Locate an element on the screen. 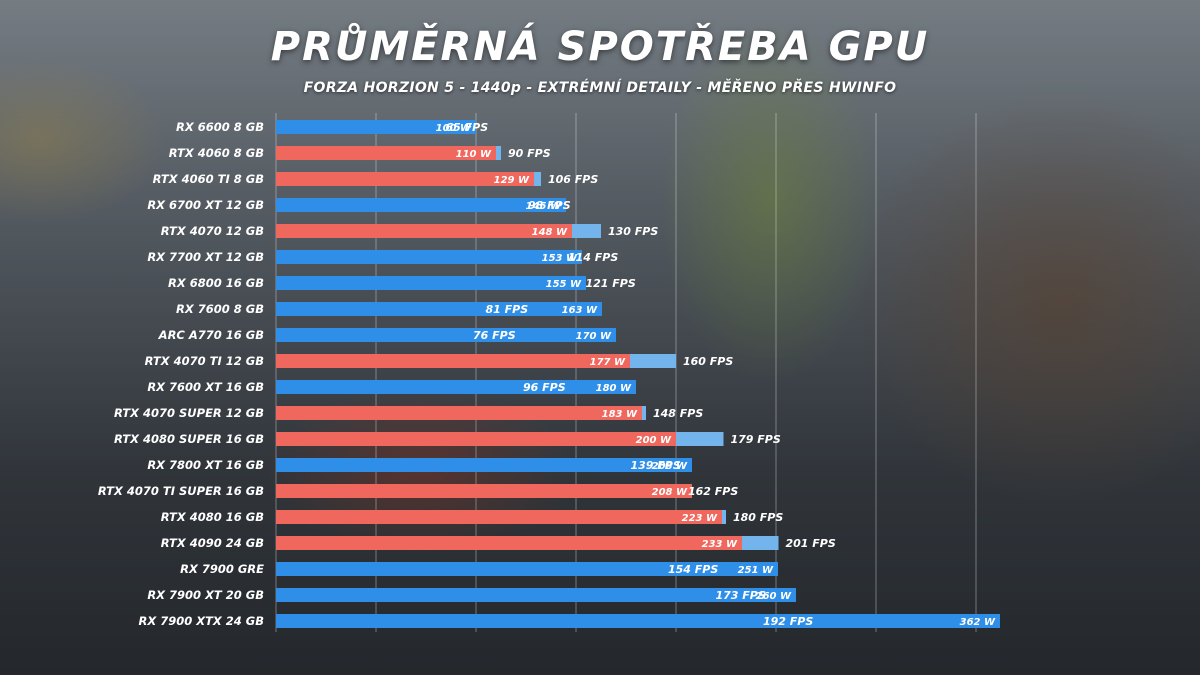 The width and height of the screenshot is (1200, 675). category-label: RTX 4060 TI 8 GB is located at coordinates (209, 179).